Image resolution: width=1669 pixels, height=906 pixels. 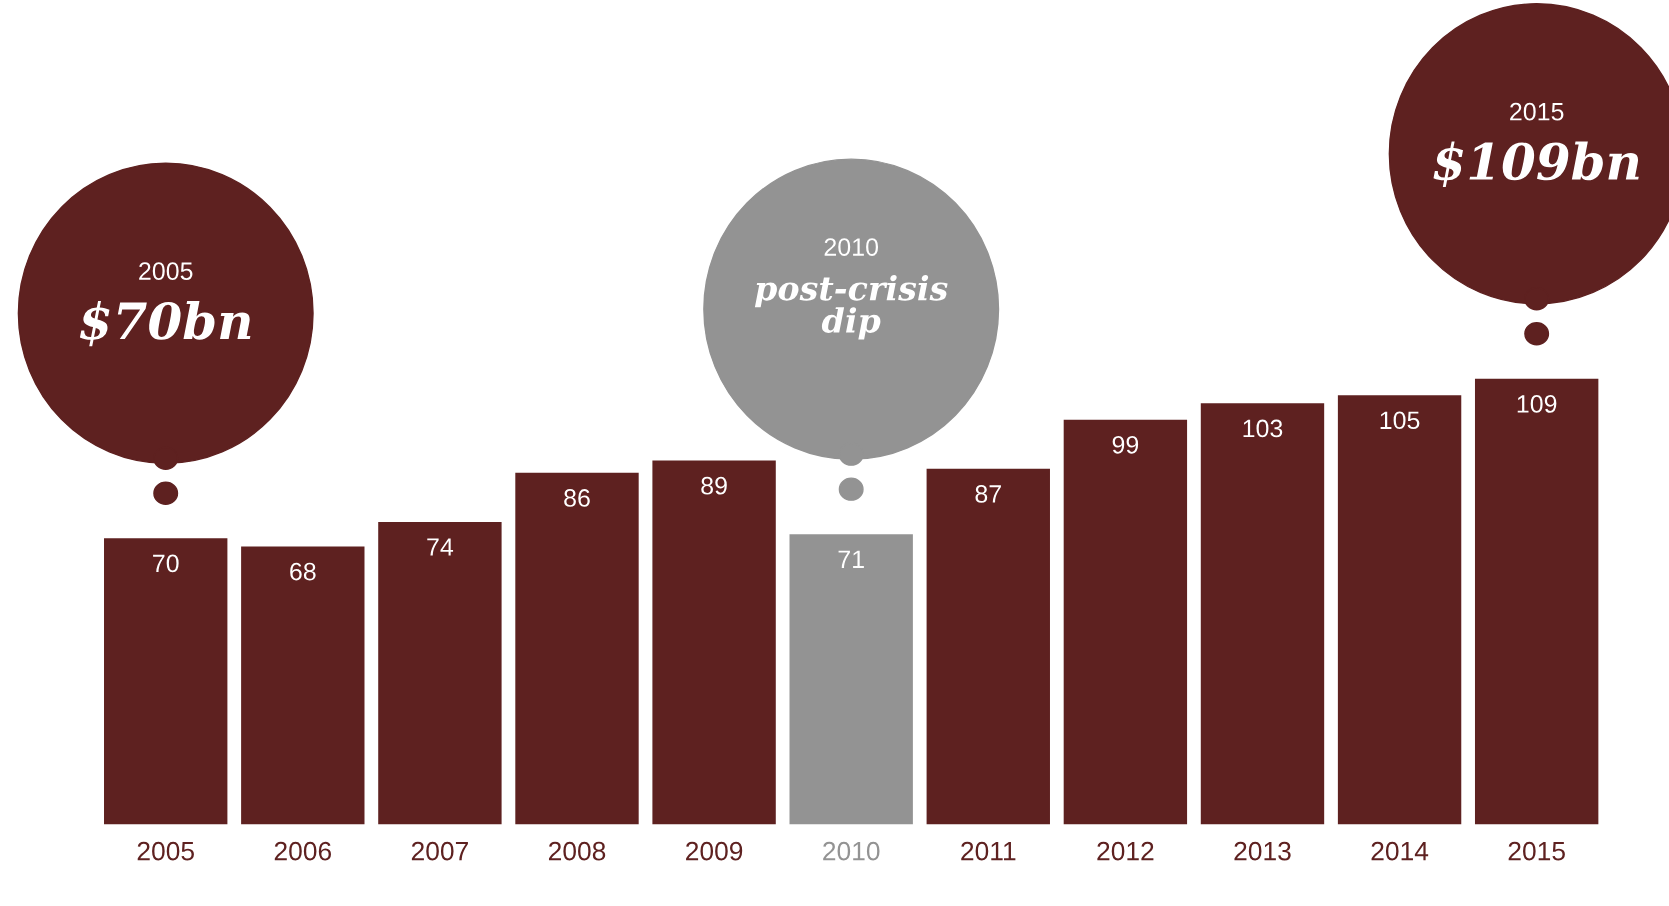 What do you see at coordinates (303, 571) in the screenshot?
I see `data-label: 68` at bounding box center [303, 571].